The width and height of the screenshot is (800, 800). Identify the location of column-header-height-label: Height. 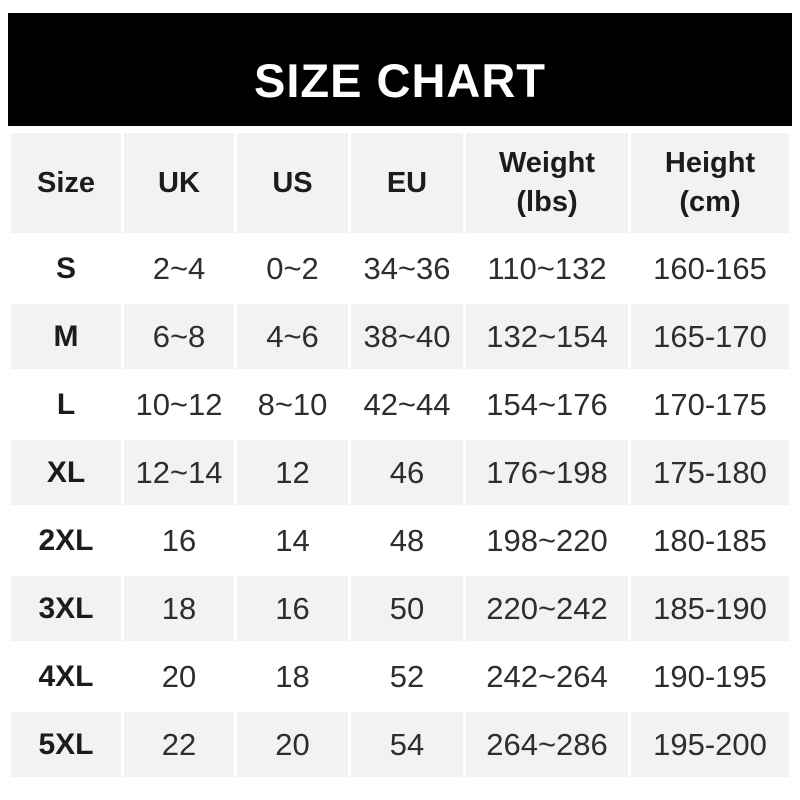
(710, 163).